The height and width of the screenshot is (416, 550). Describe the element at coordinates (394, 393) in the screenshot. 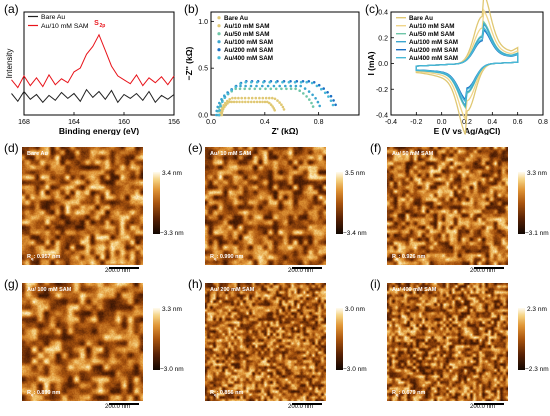

I see `roughness-symbol: R` at that location.